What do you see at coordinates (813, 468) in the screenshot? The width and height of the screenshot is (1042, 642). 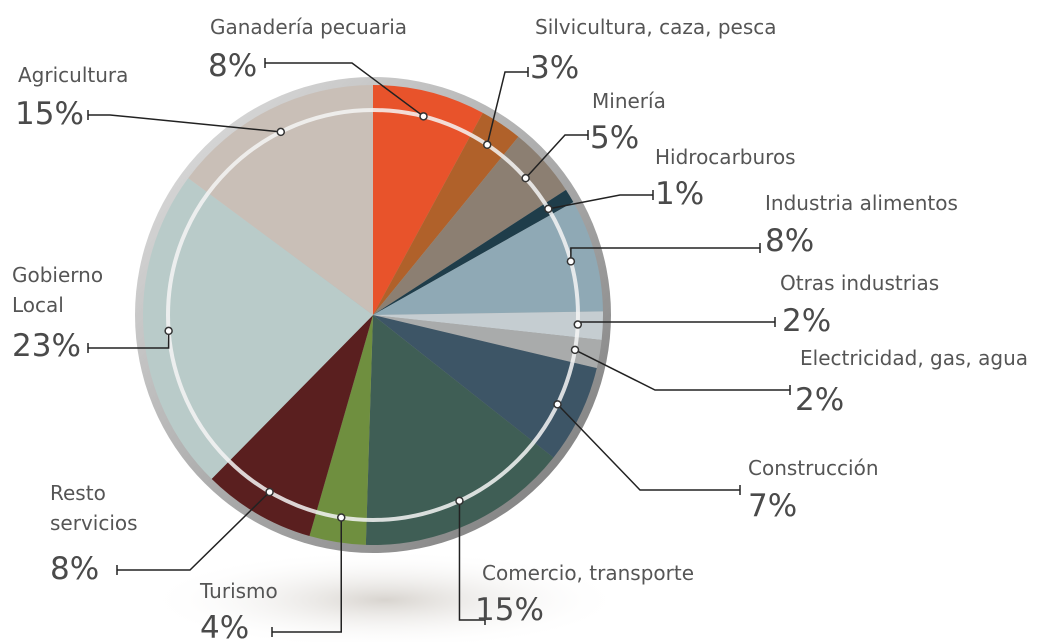 I see `category-label: Construcción` at bounding box center [813, 468].